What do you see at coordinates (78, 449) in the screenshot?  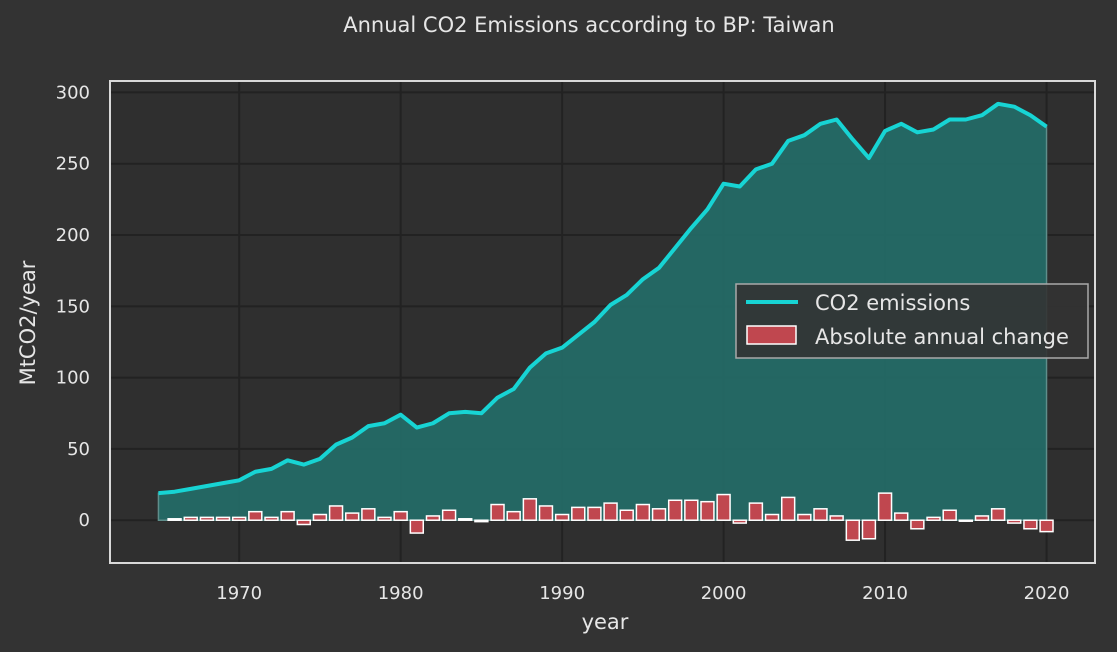 I see `y-tick-label: 50` at bounding box center [78, 449].